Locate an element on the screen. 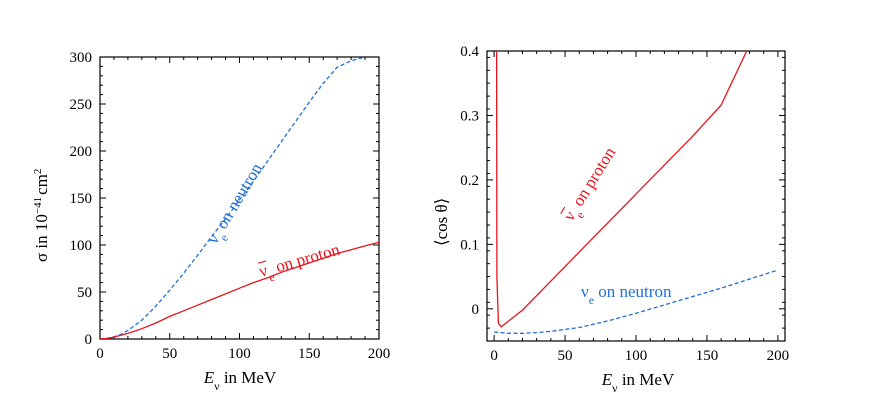 The width and height of the screenshot is (873, 403). y-tick-label: 50 is located at coordinates (84, 293).